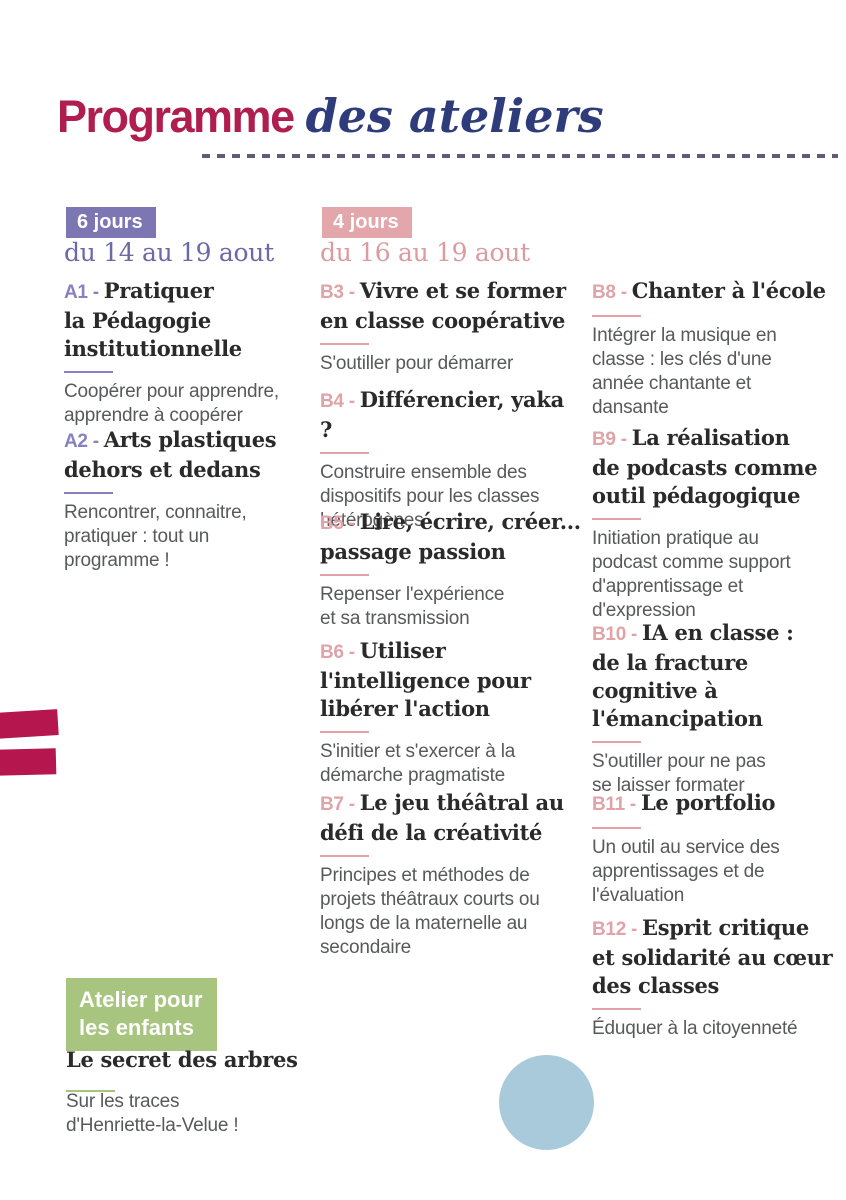 This screenshot has width=846, height=1200. Describe the element at coordinates (332, 804) in the screenshot. I see `workshop-code: B7` at that location.